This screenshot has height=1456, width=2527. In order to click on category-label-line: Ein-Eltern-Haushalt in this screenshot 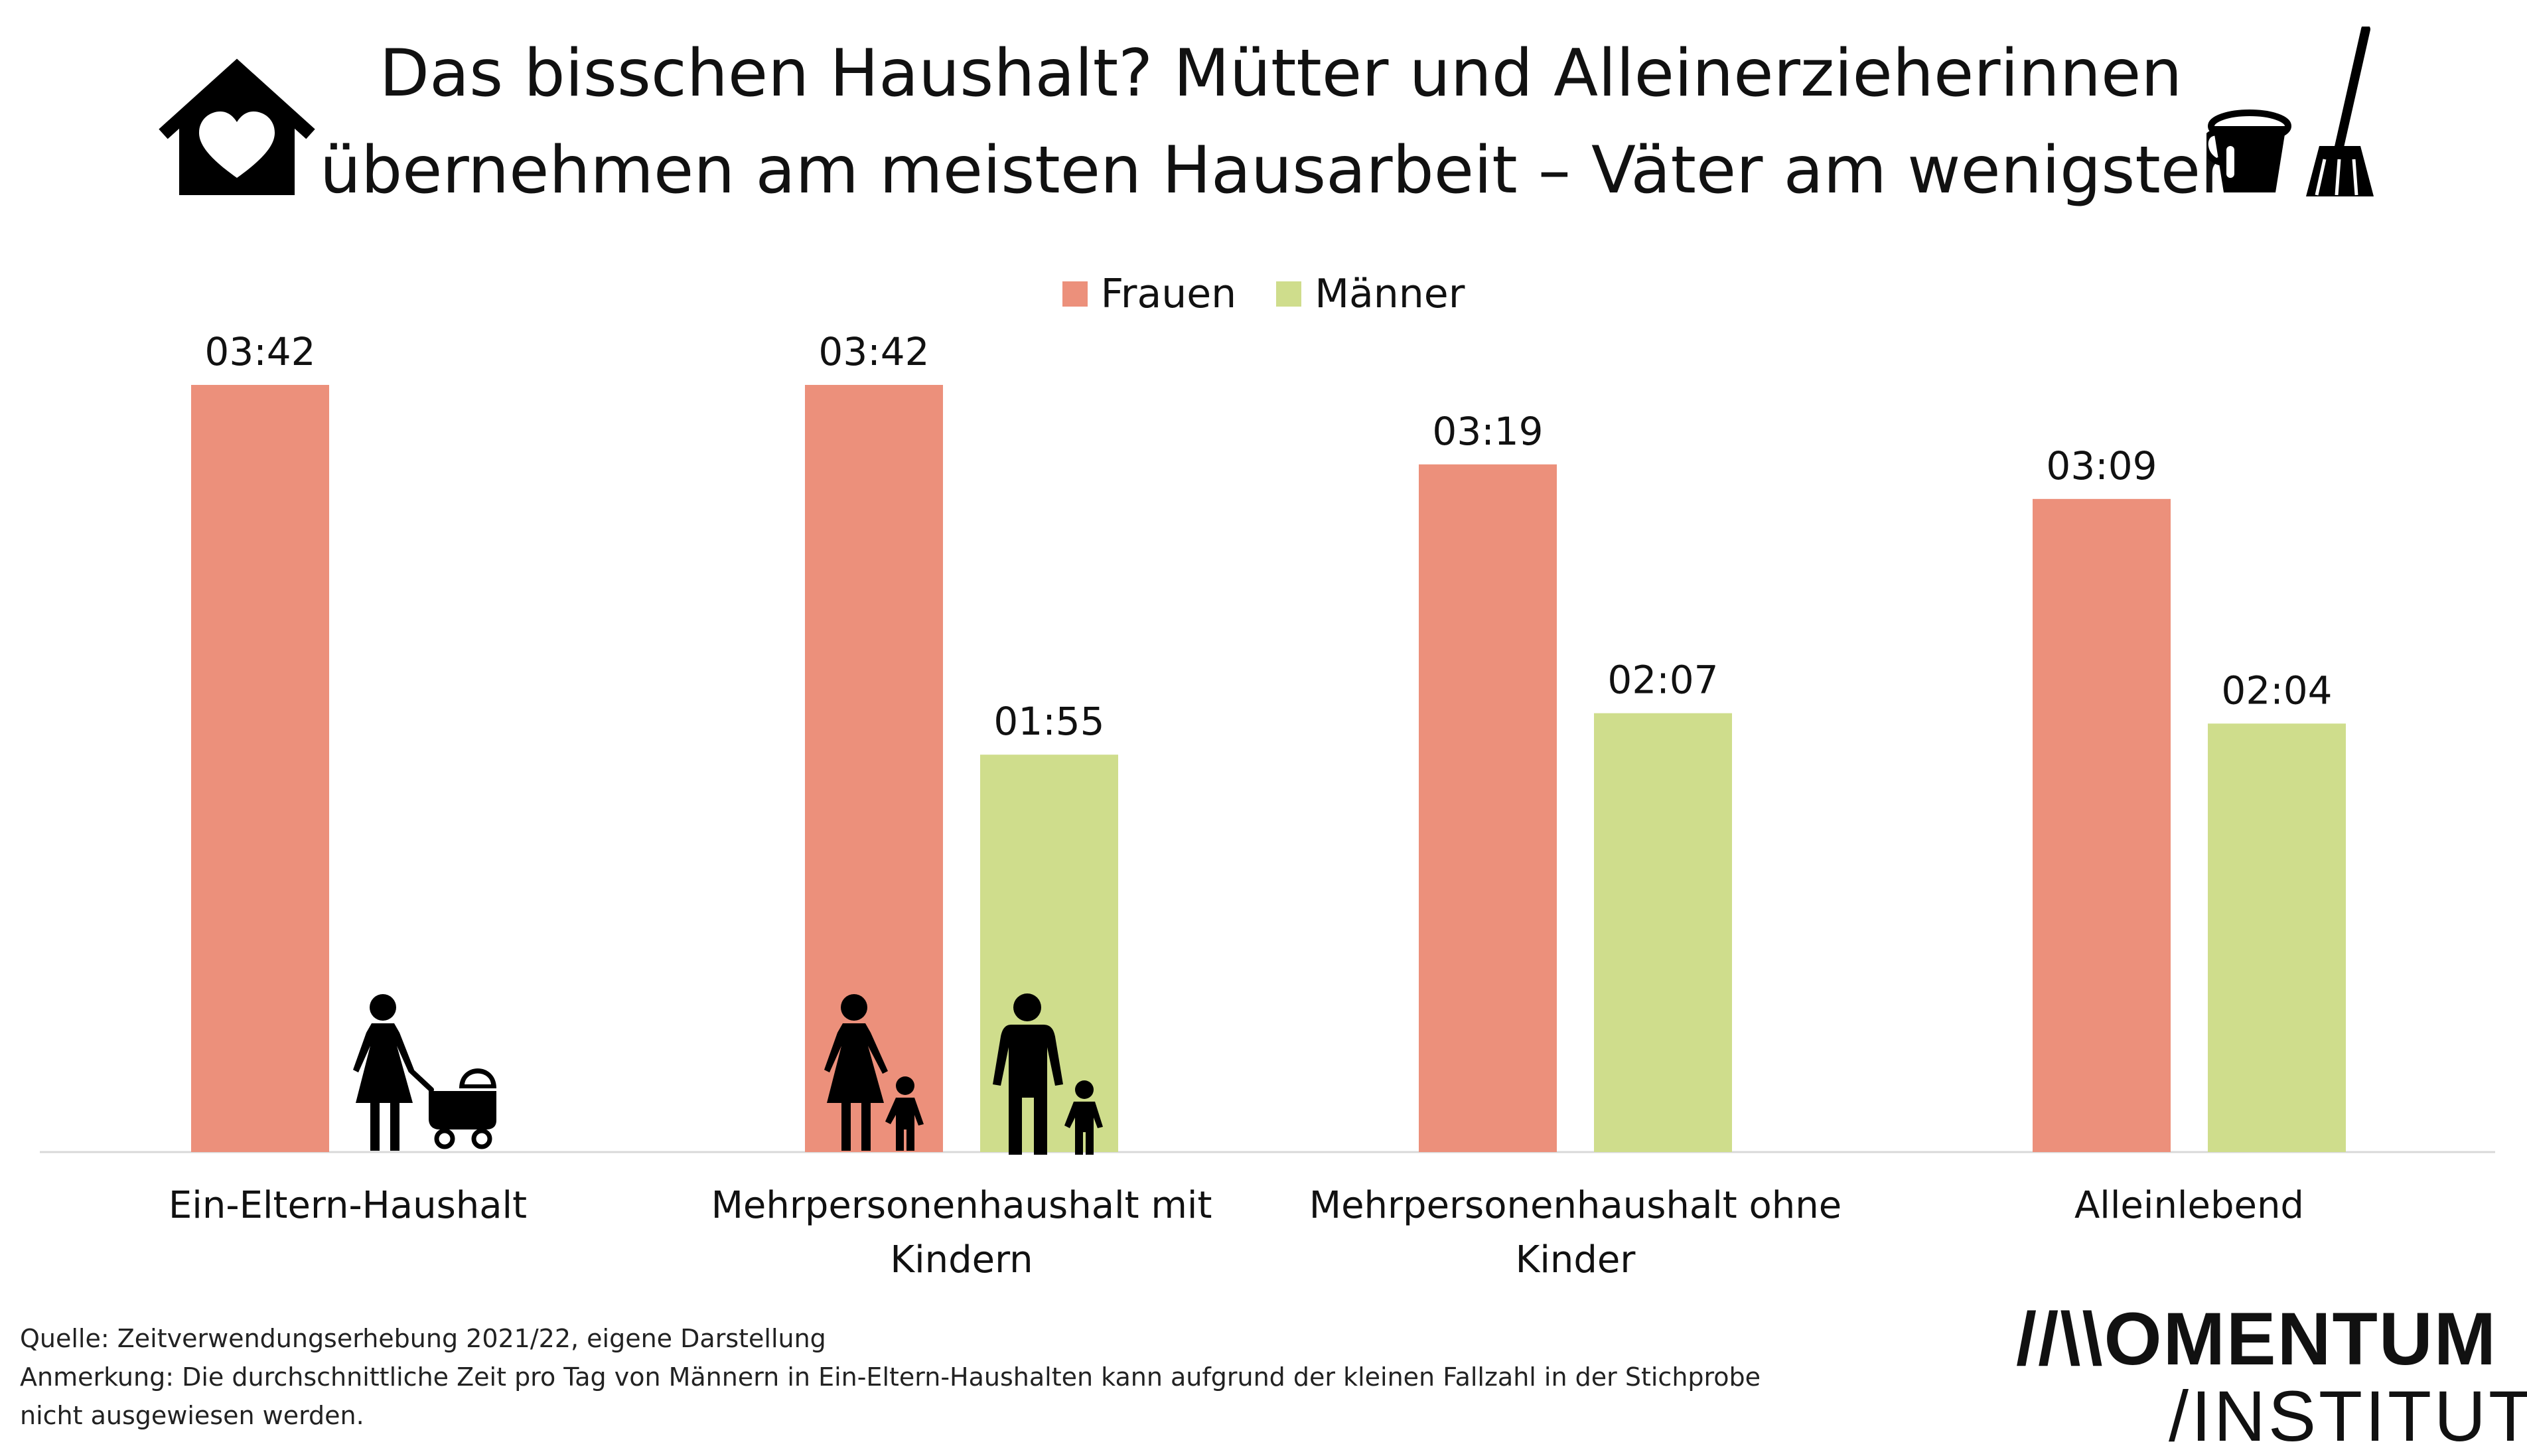, I will do `click(348, 1205)`.